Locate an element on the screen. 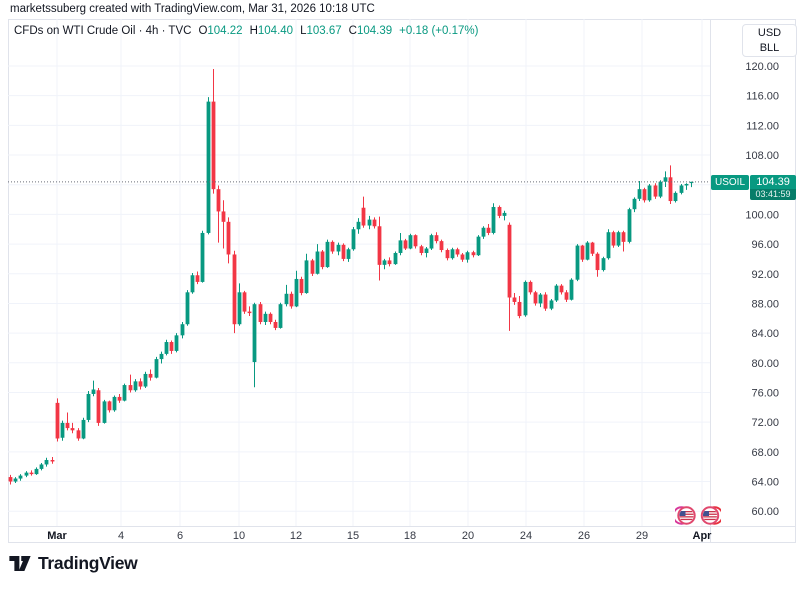  currency-label: USD is located at coordinates (769, 32).